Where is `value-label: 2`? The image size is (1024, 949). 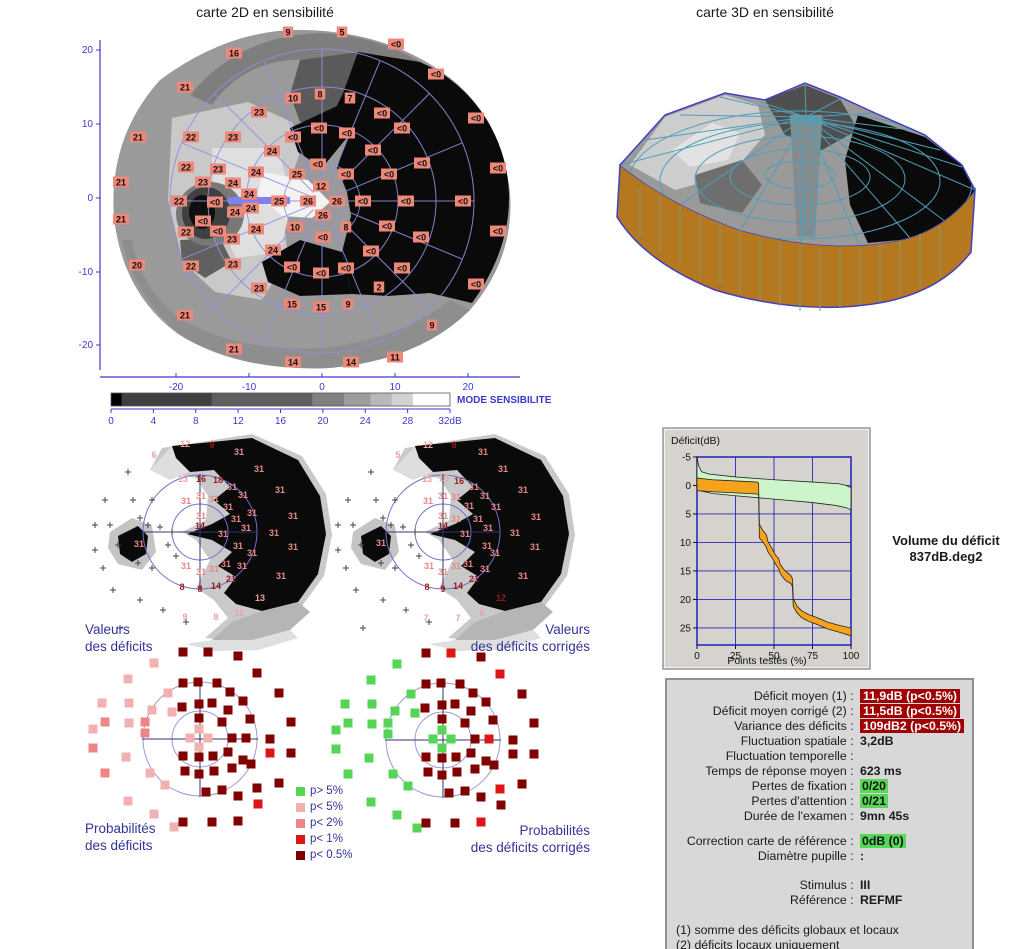 value-label: 2 is located at coordinates (378, 288).